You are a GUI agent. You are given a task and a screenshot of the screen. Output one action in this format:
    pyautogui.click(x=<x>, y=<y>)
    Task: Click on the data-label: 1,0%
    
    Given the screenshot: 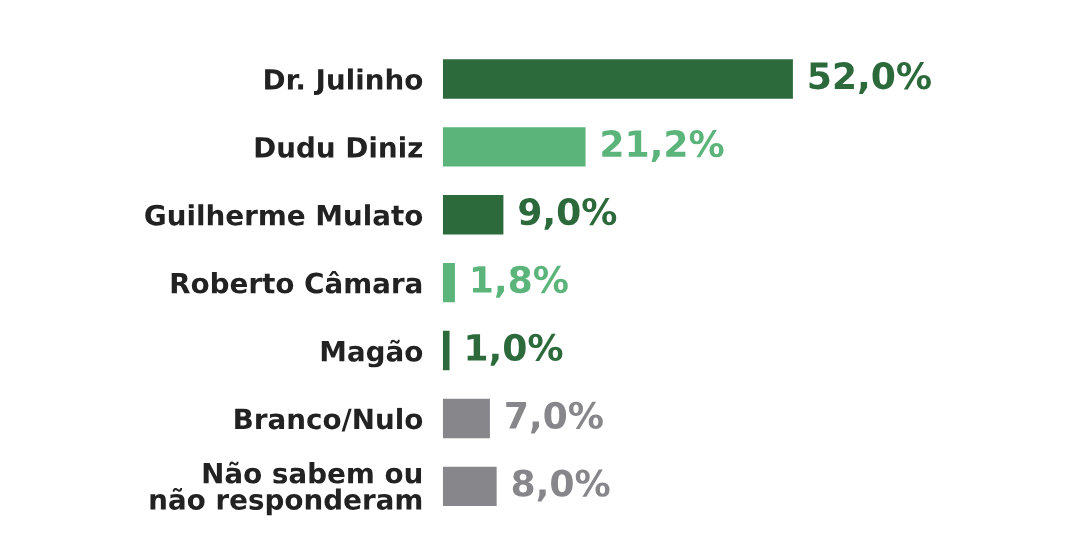 What is the action you would take?
    pyautogui.click(x=515, y=349)
    